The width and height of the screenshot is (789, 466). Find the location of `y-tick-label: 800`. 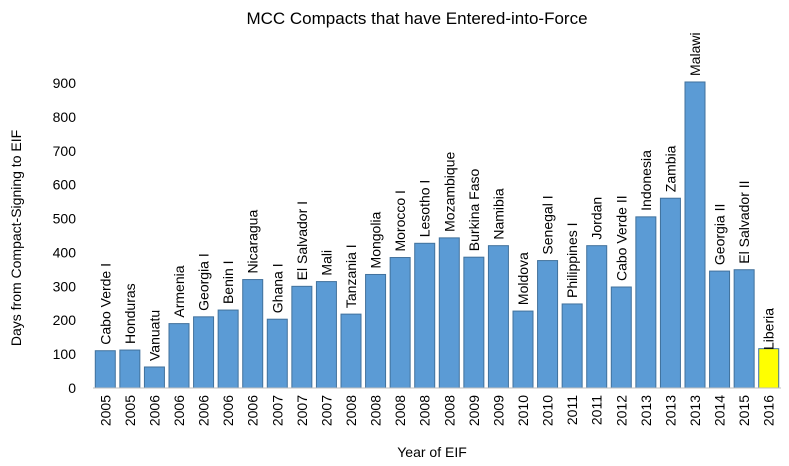

y-tick-label: 800 is located at coordinates (65, 117).